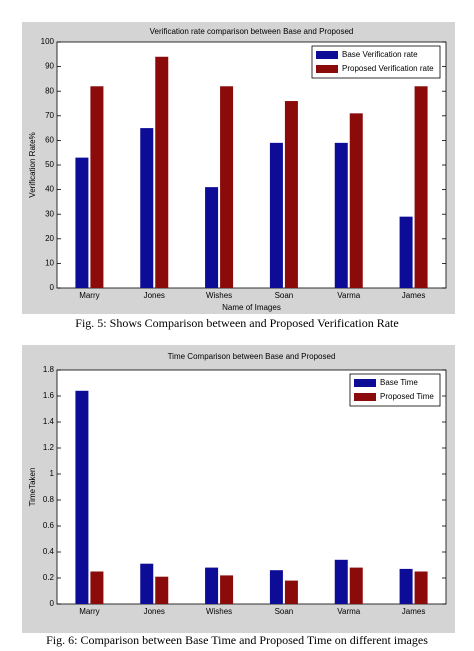 The width and height of the screenshot is (474, 651). What do you see at coordinates (399, 382) in the screenshot?
I see `legend-label: Base Time` at bounding box center [399, 382].